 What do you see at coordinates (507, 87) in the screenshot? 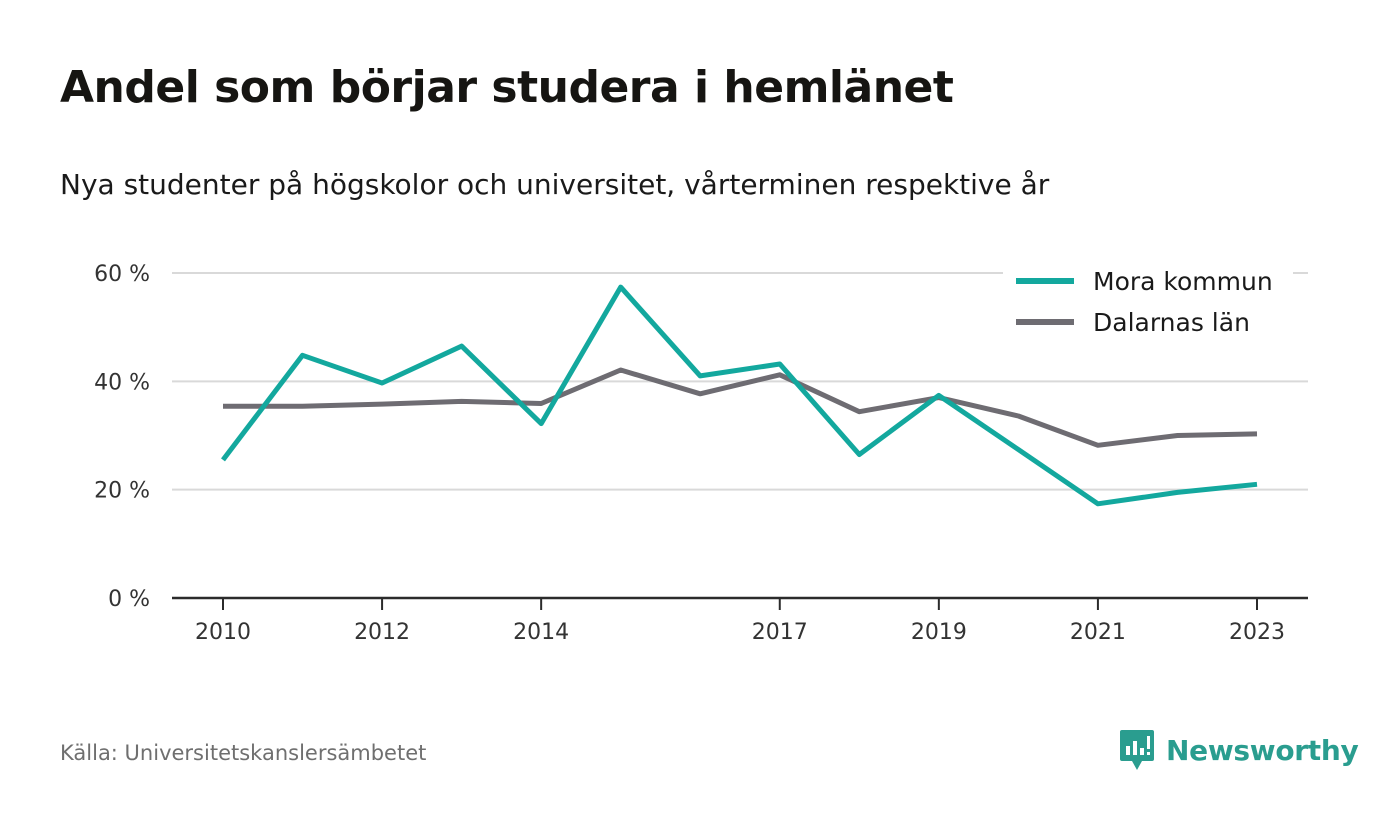
I see `chart-title: Andel som börjar studera i hemlänet` at bounding box center [507, 87].